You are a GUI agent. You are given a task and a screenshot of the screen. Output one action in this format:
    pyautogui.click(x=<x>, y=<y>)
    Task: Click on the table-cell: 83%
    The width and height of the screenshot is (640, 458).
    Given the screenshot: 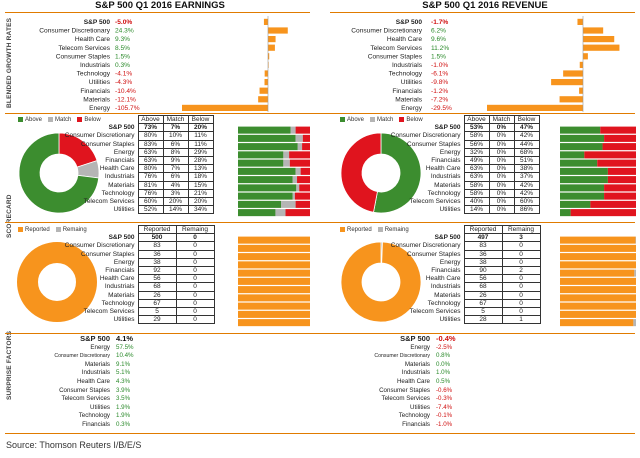 What is the action you would take?
    pyautogui.click(x=150, y=144)
    